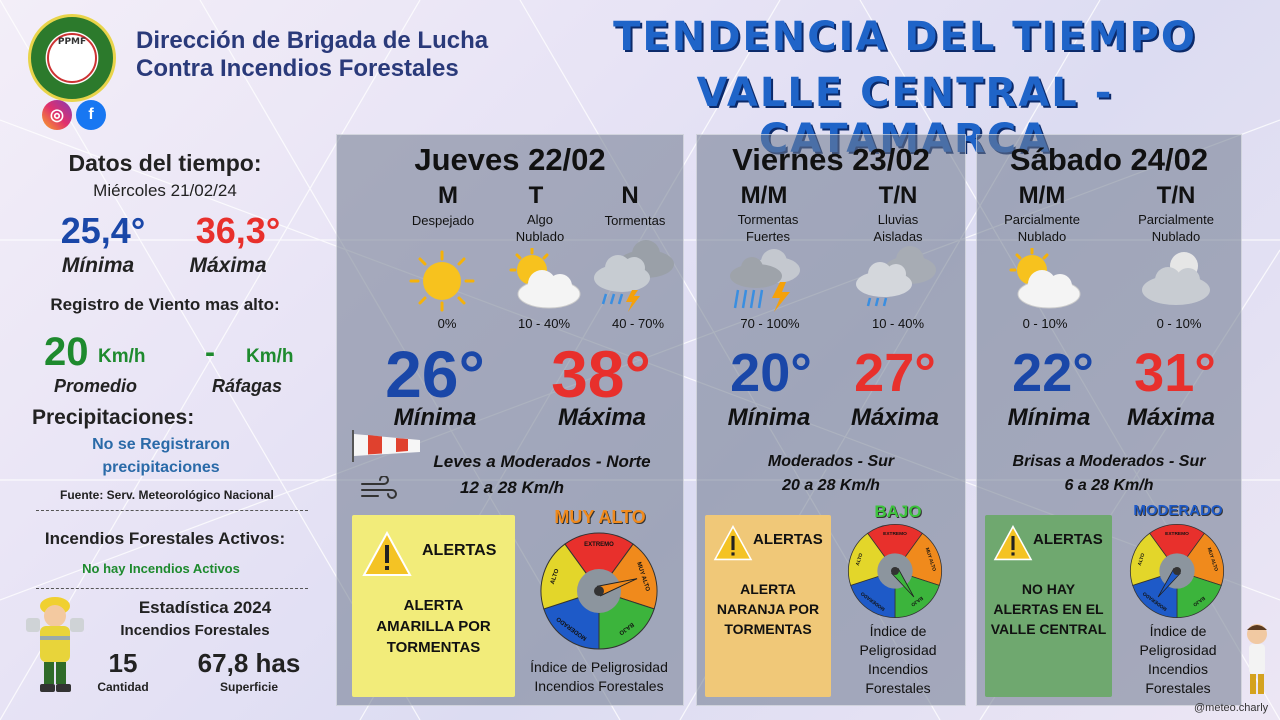 The height and width of the screenshot is (720, 1280). What do you see at coordinates (123, 687) in the screenshot?
I see `stats-count-label: Cantidad` at bounding box center [123, 687].